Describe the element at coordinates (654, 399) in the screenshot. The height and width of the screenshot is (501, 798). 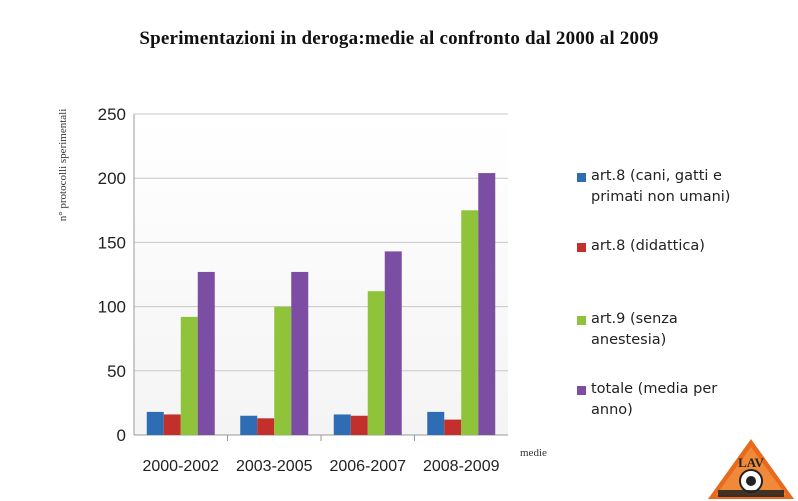
I see `legend-label: totale (media per anno)` at that location.